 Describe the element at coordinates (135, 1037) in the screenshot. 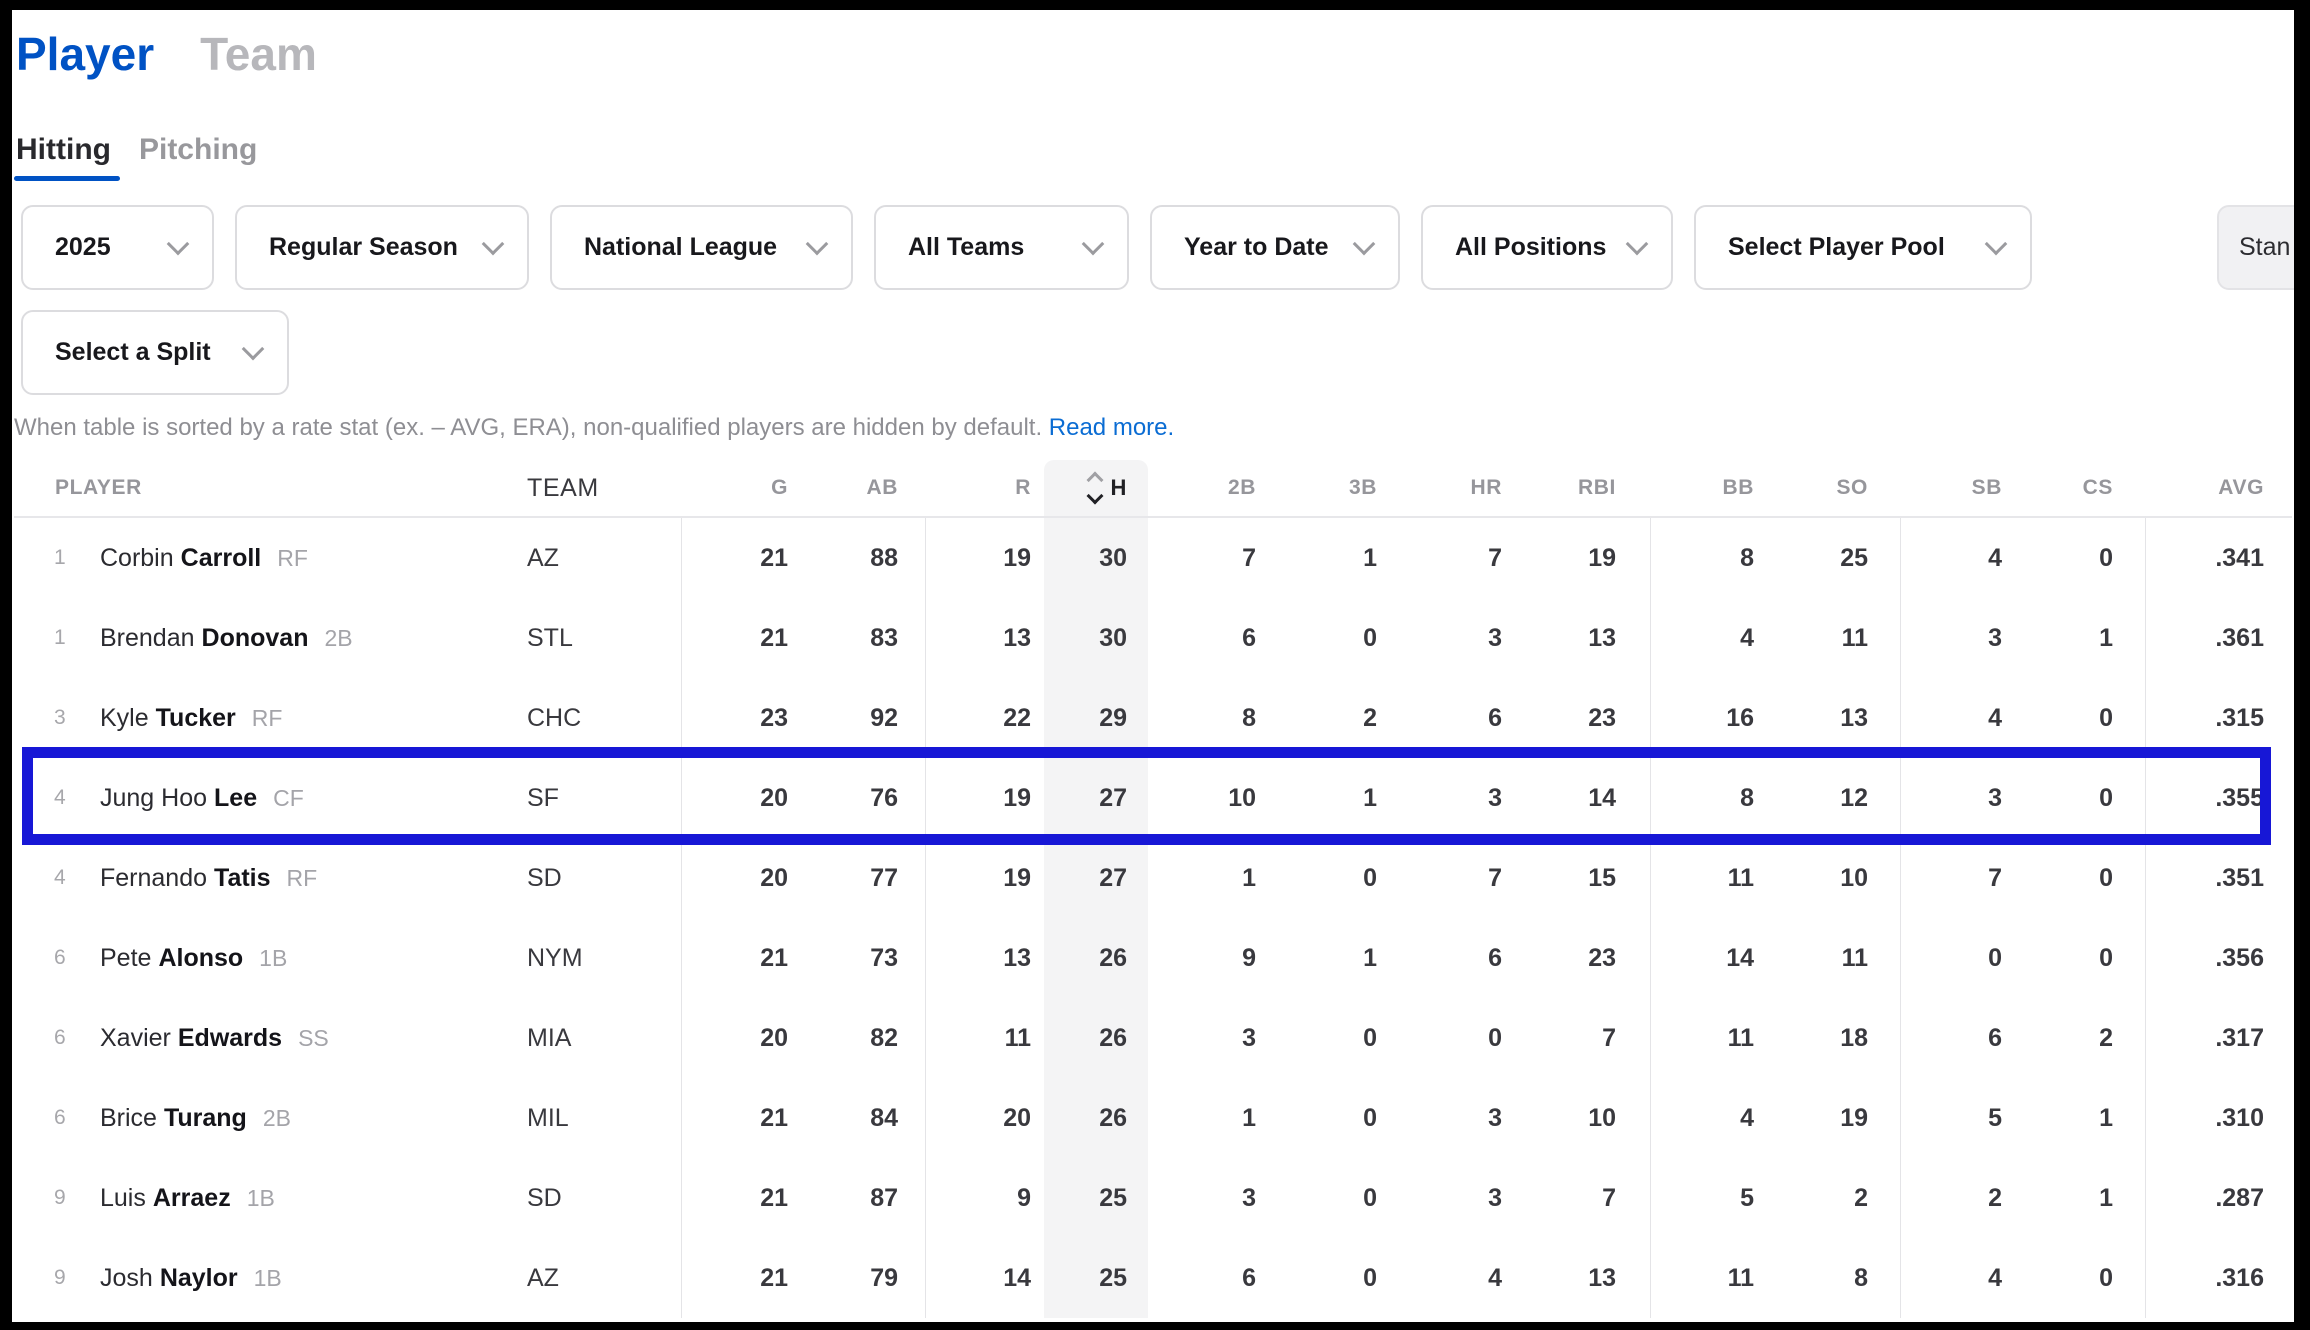

I see `player-first-name: Xavier` at that location.